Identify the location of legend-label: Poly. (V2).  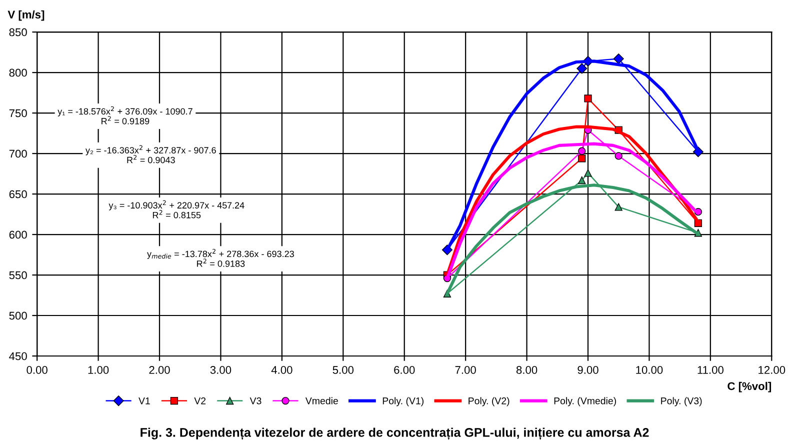
(489, 401).